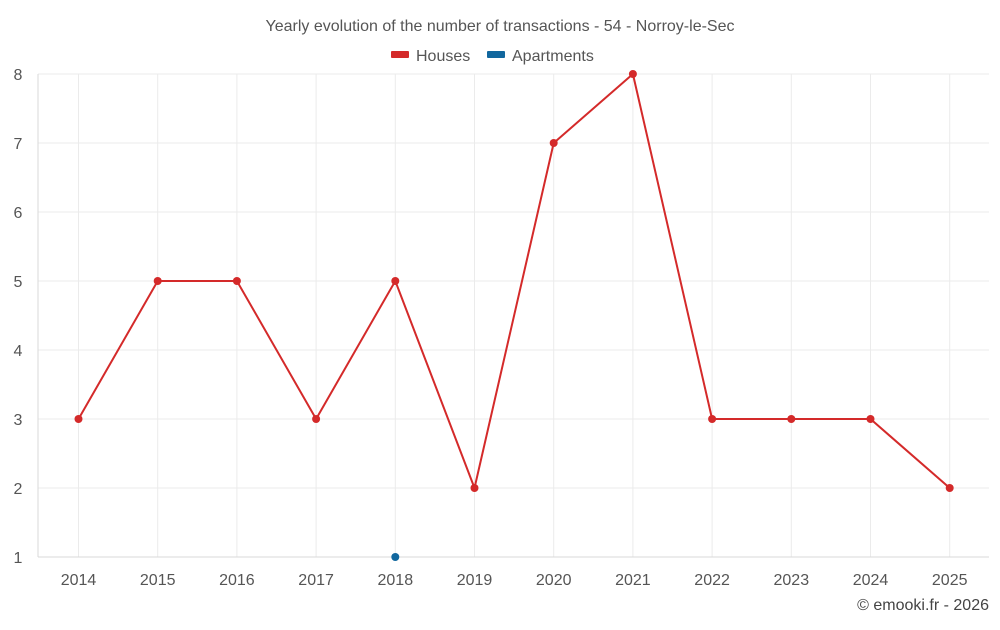 The width and height of the screenshot is (1000, 630). Describe the element at coordinates (18, 558) in the screenshot. I see `y-tick-label: 1` at that location.